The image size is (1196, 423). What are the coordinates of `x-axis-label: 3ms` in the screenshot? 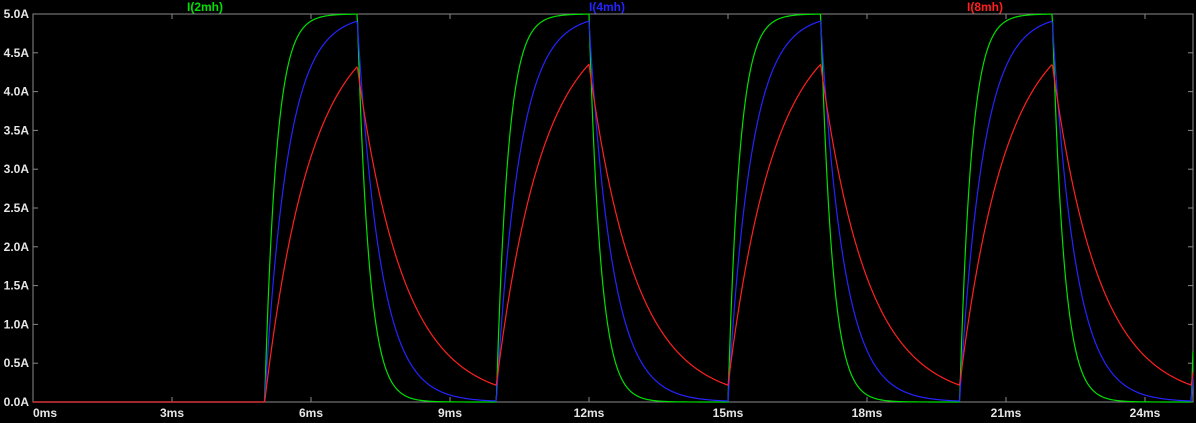 It's located at (172, 413).